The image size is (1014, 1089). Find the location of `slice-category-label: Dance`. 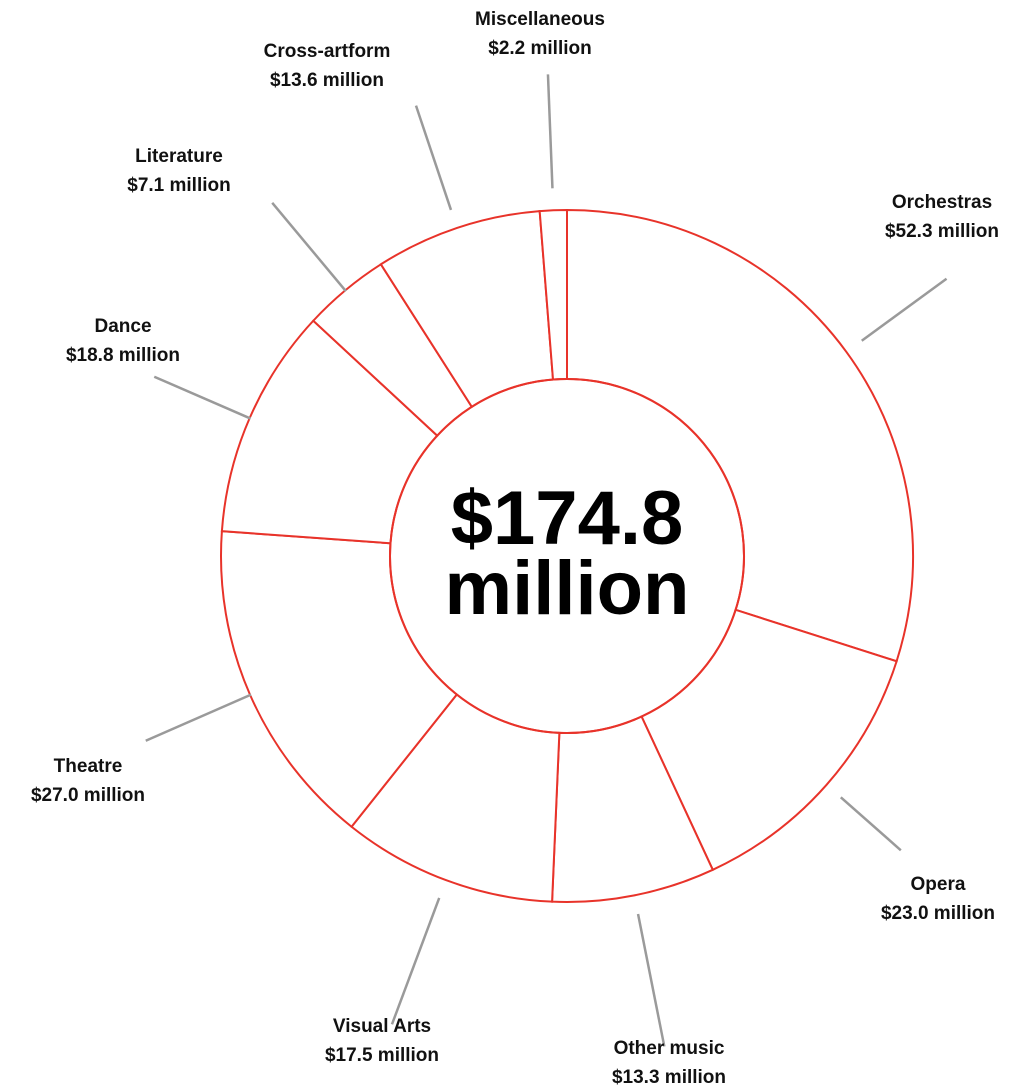

slice-category-label: Dance is located at coordinates (122, 326).